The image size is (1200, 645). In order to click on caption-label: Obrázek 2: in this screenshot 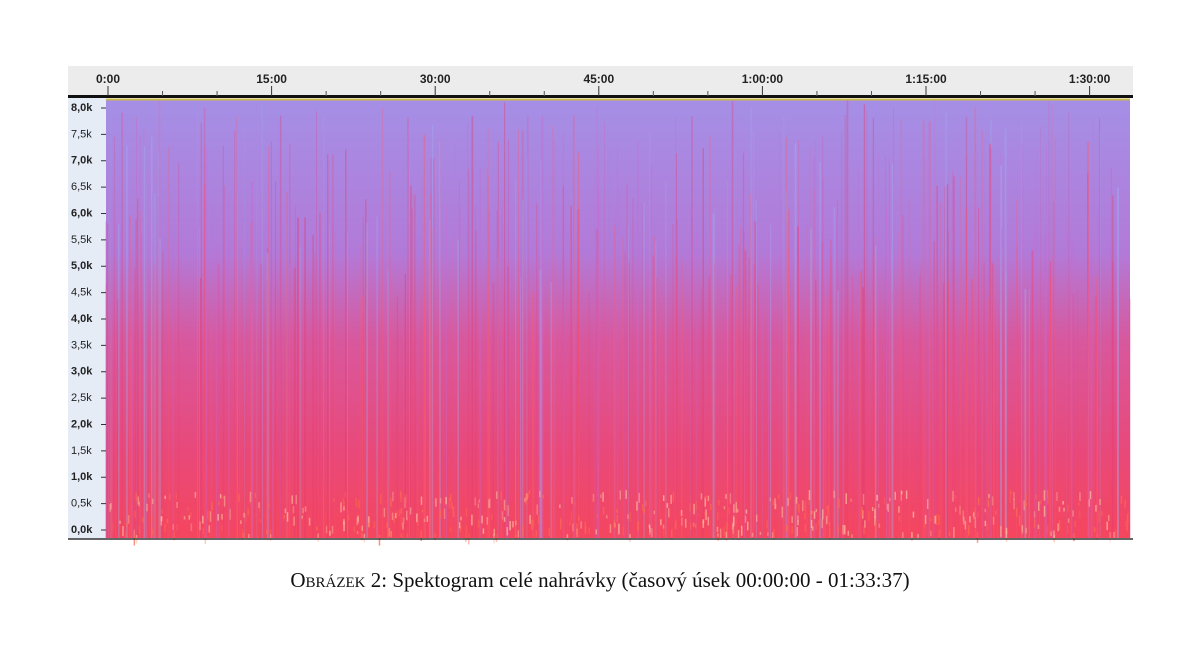, I will do `click(338, 580)`.